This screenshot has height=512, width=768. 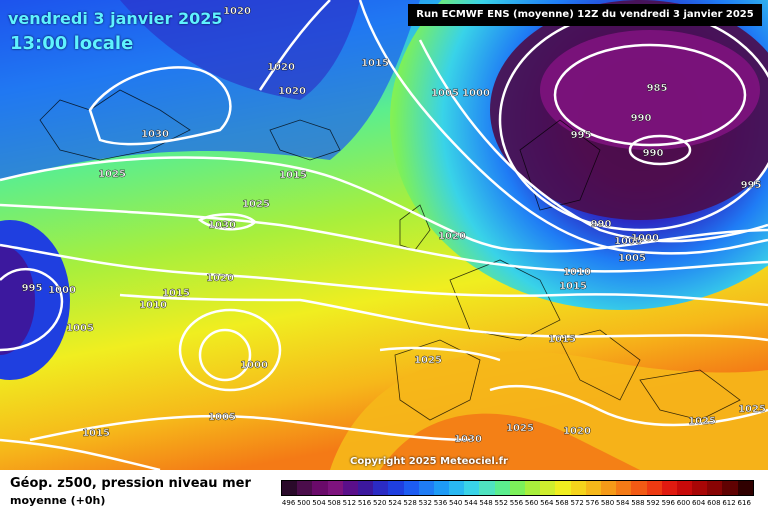 What do you see at coordinates (58, 500) in the screenshot?
I see `legend-subtitle: moyenne (+0h)` at bounding box center [58, 500].